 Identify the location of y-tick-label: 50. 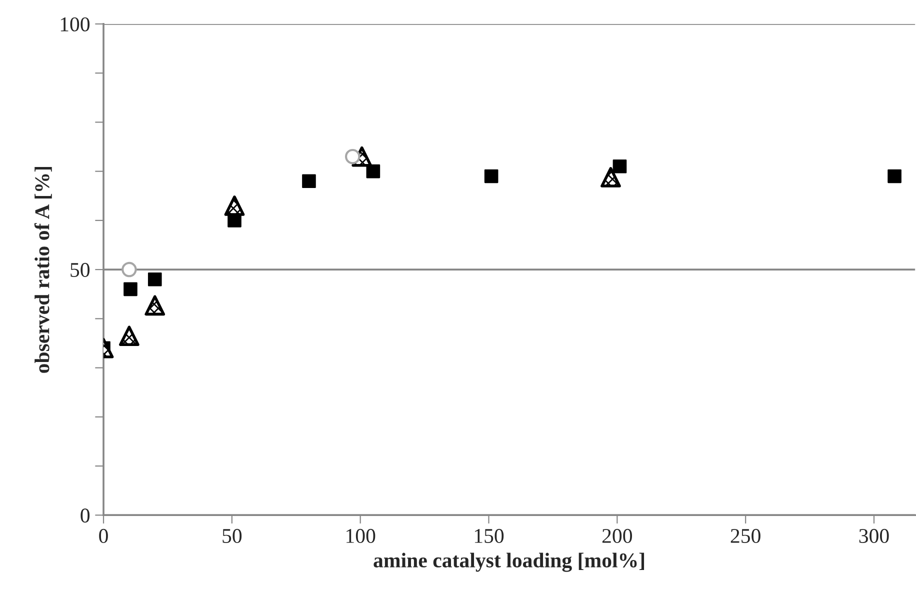
(80, 269).